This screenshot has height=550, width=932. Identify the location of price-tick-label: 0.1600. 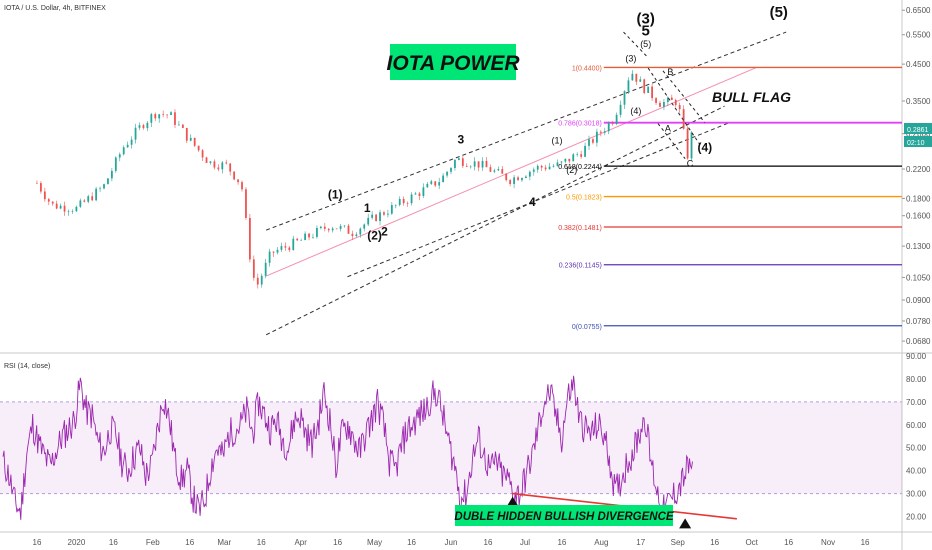
(918, 216).